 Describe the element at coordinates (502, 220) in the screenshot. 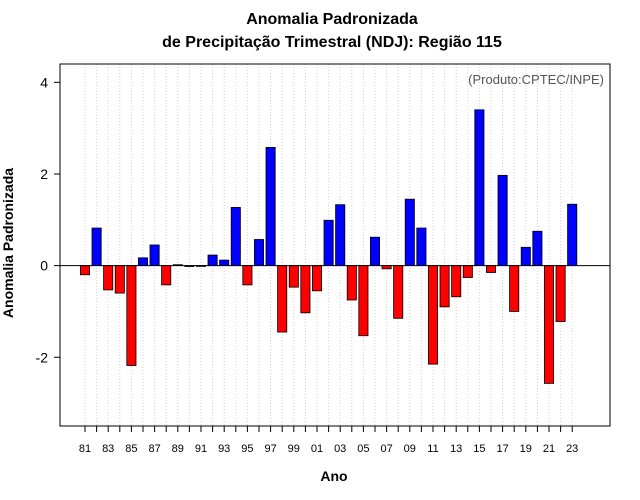

I see `bar-2017` at that location.